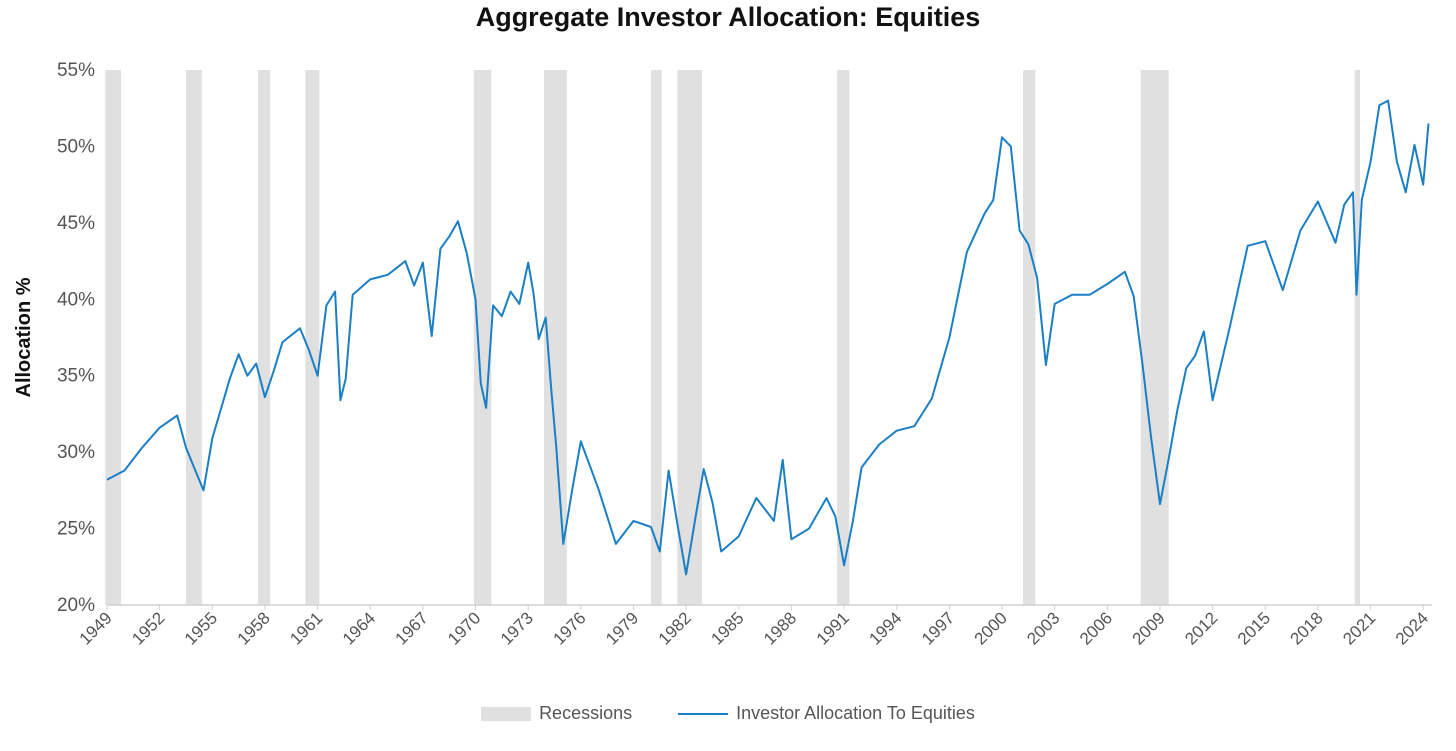  Describe the element at coordinates (1201, 628) in the screenshot. I see `x-tick-label: 2012` at that location.